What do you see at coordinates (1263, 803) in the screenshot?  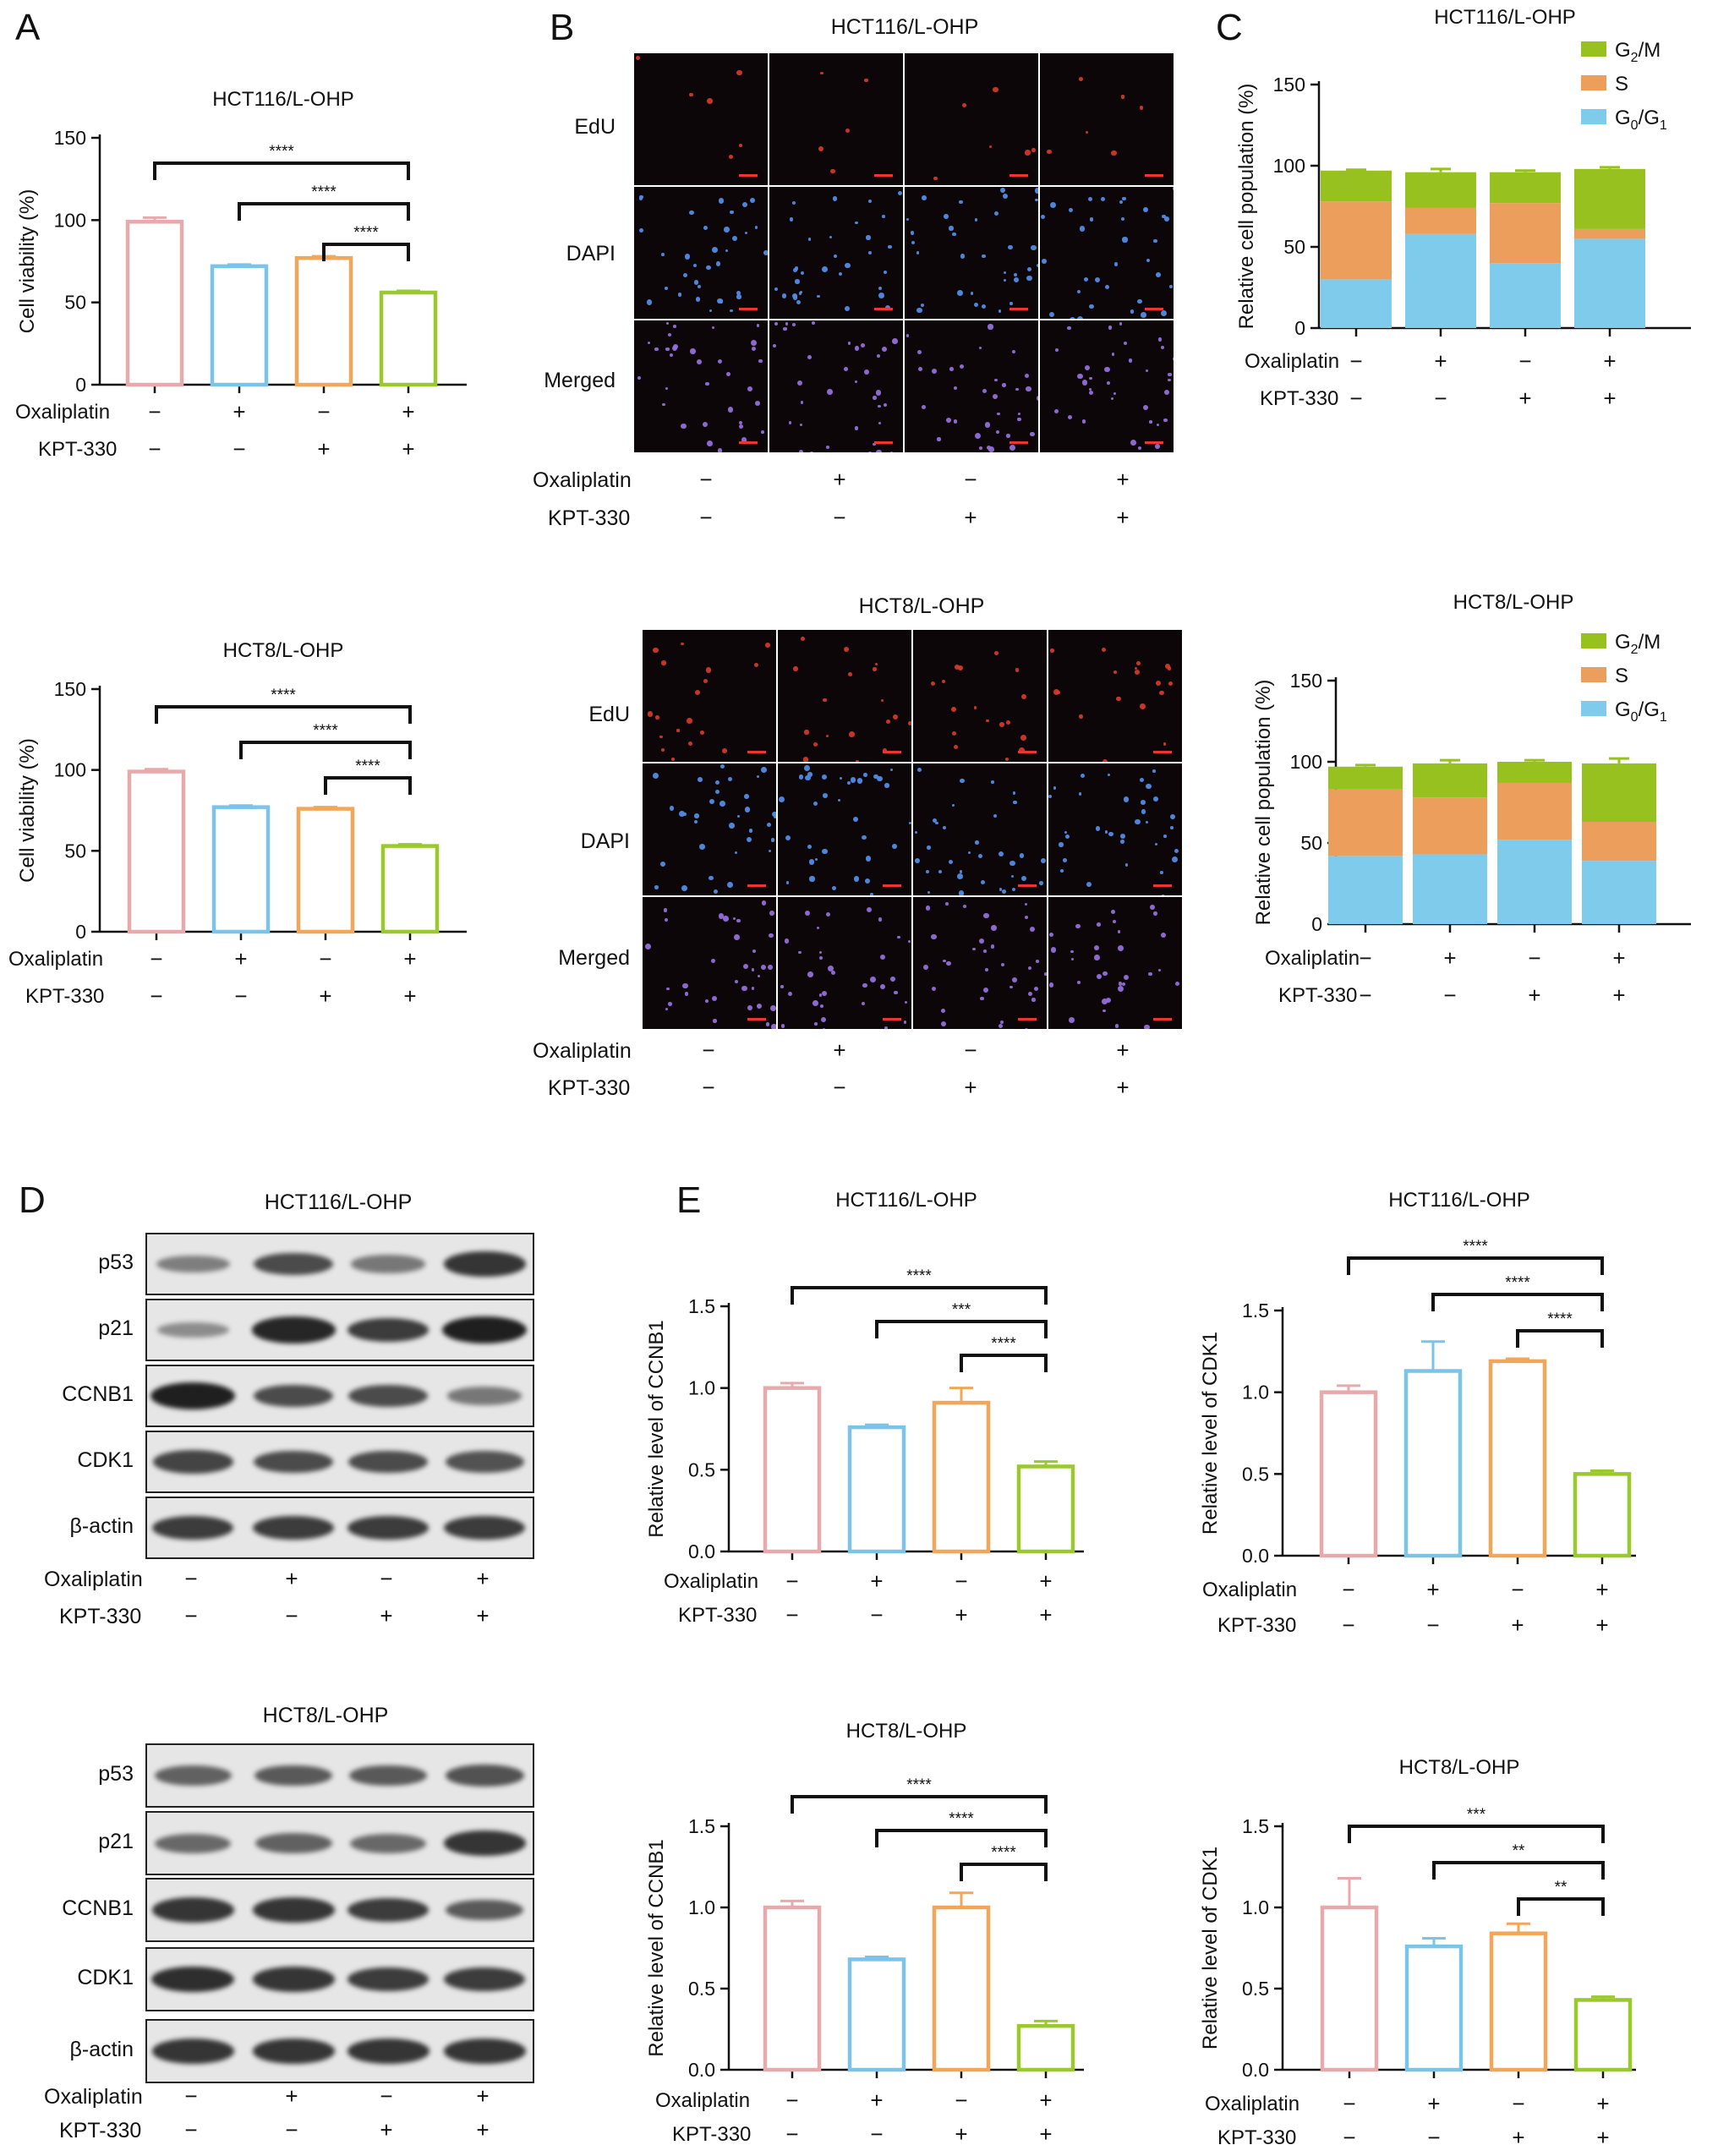 I see `y-axis-label: Relative cell population (%)` at bounding box center [1263, 803].